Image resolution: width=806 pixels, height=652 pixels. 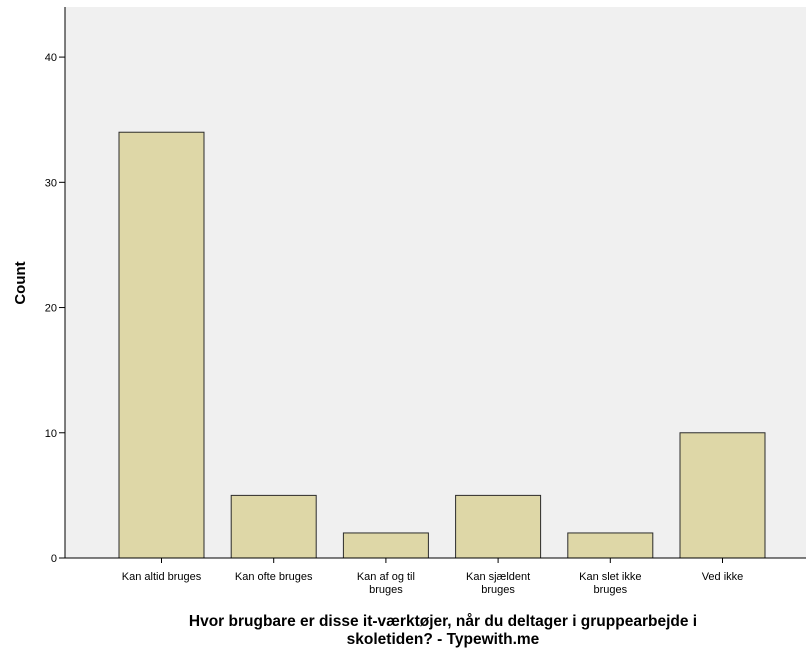 I want to click on y-tick-label-10: 10, so click(x=51, y=434).